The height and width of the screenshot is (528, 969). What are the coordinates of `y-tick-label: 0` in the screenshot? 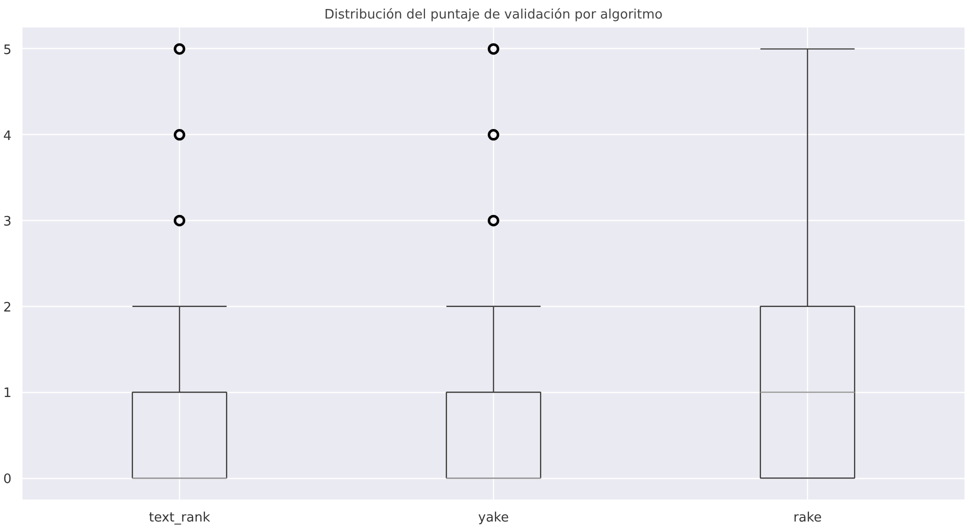 It's located at (7, 480).